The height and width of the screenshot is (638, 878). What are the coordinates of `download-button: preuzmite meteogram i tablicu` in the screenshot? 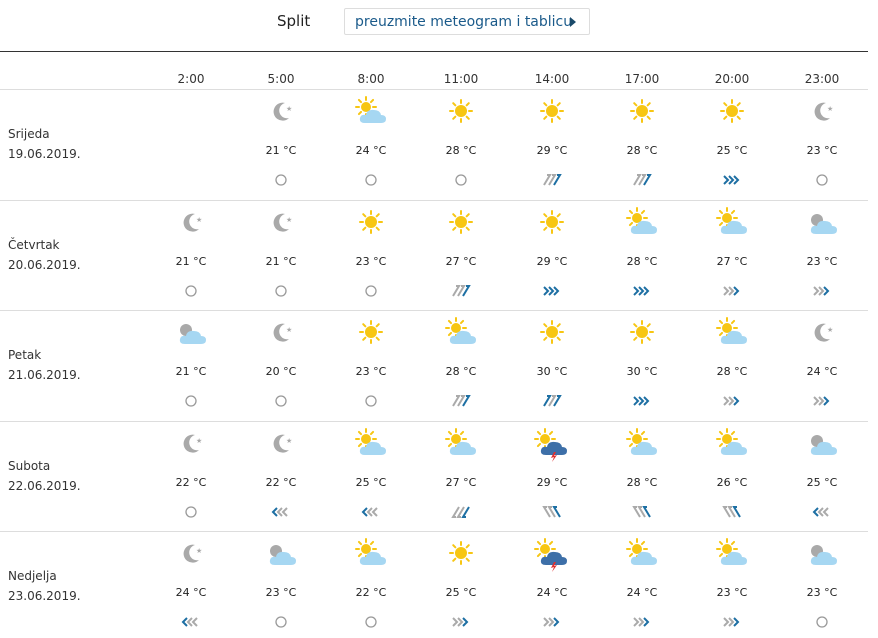 It's located at (467, 21).